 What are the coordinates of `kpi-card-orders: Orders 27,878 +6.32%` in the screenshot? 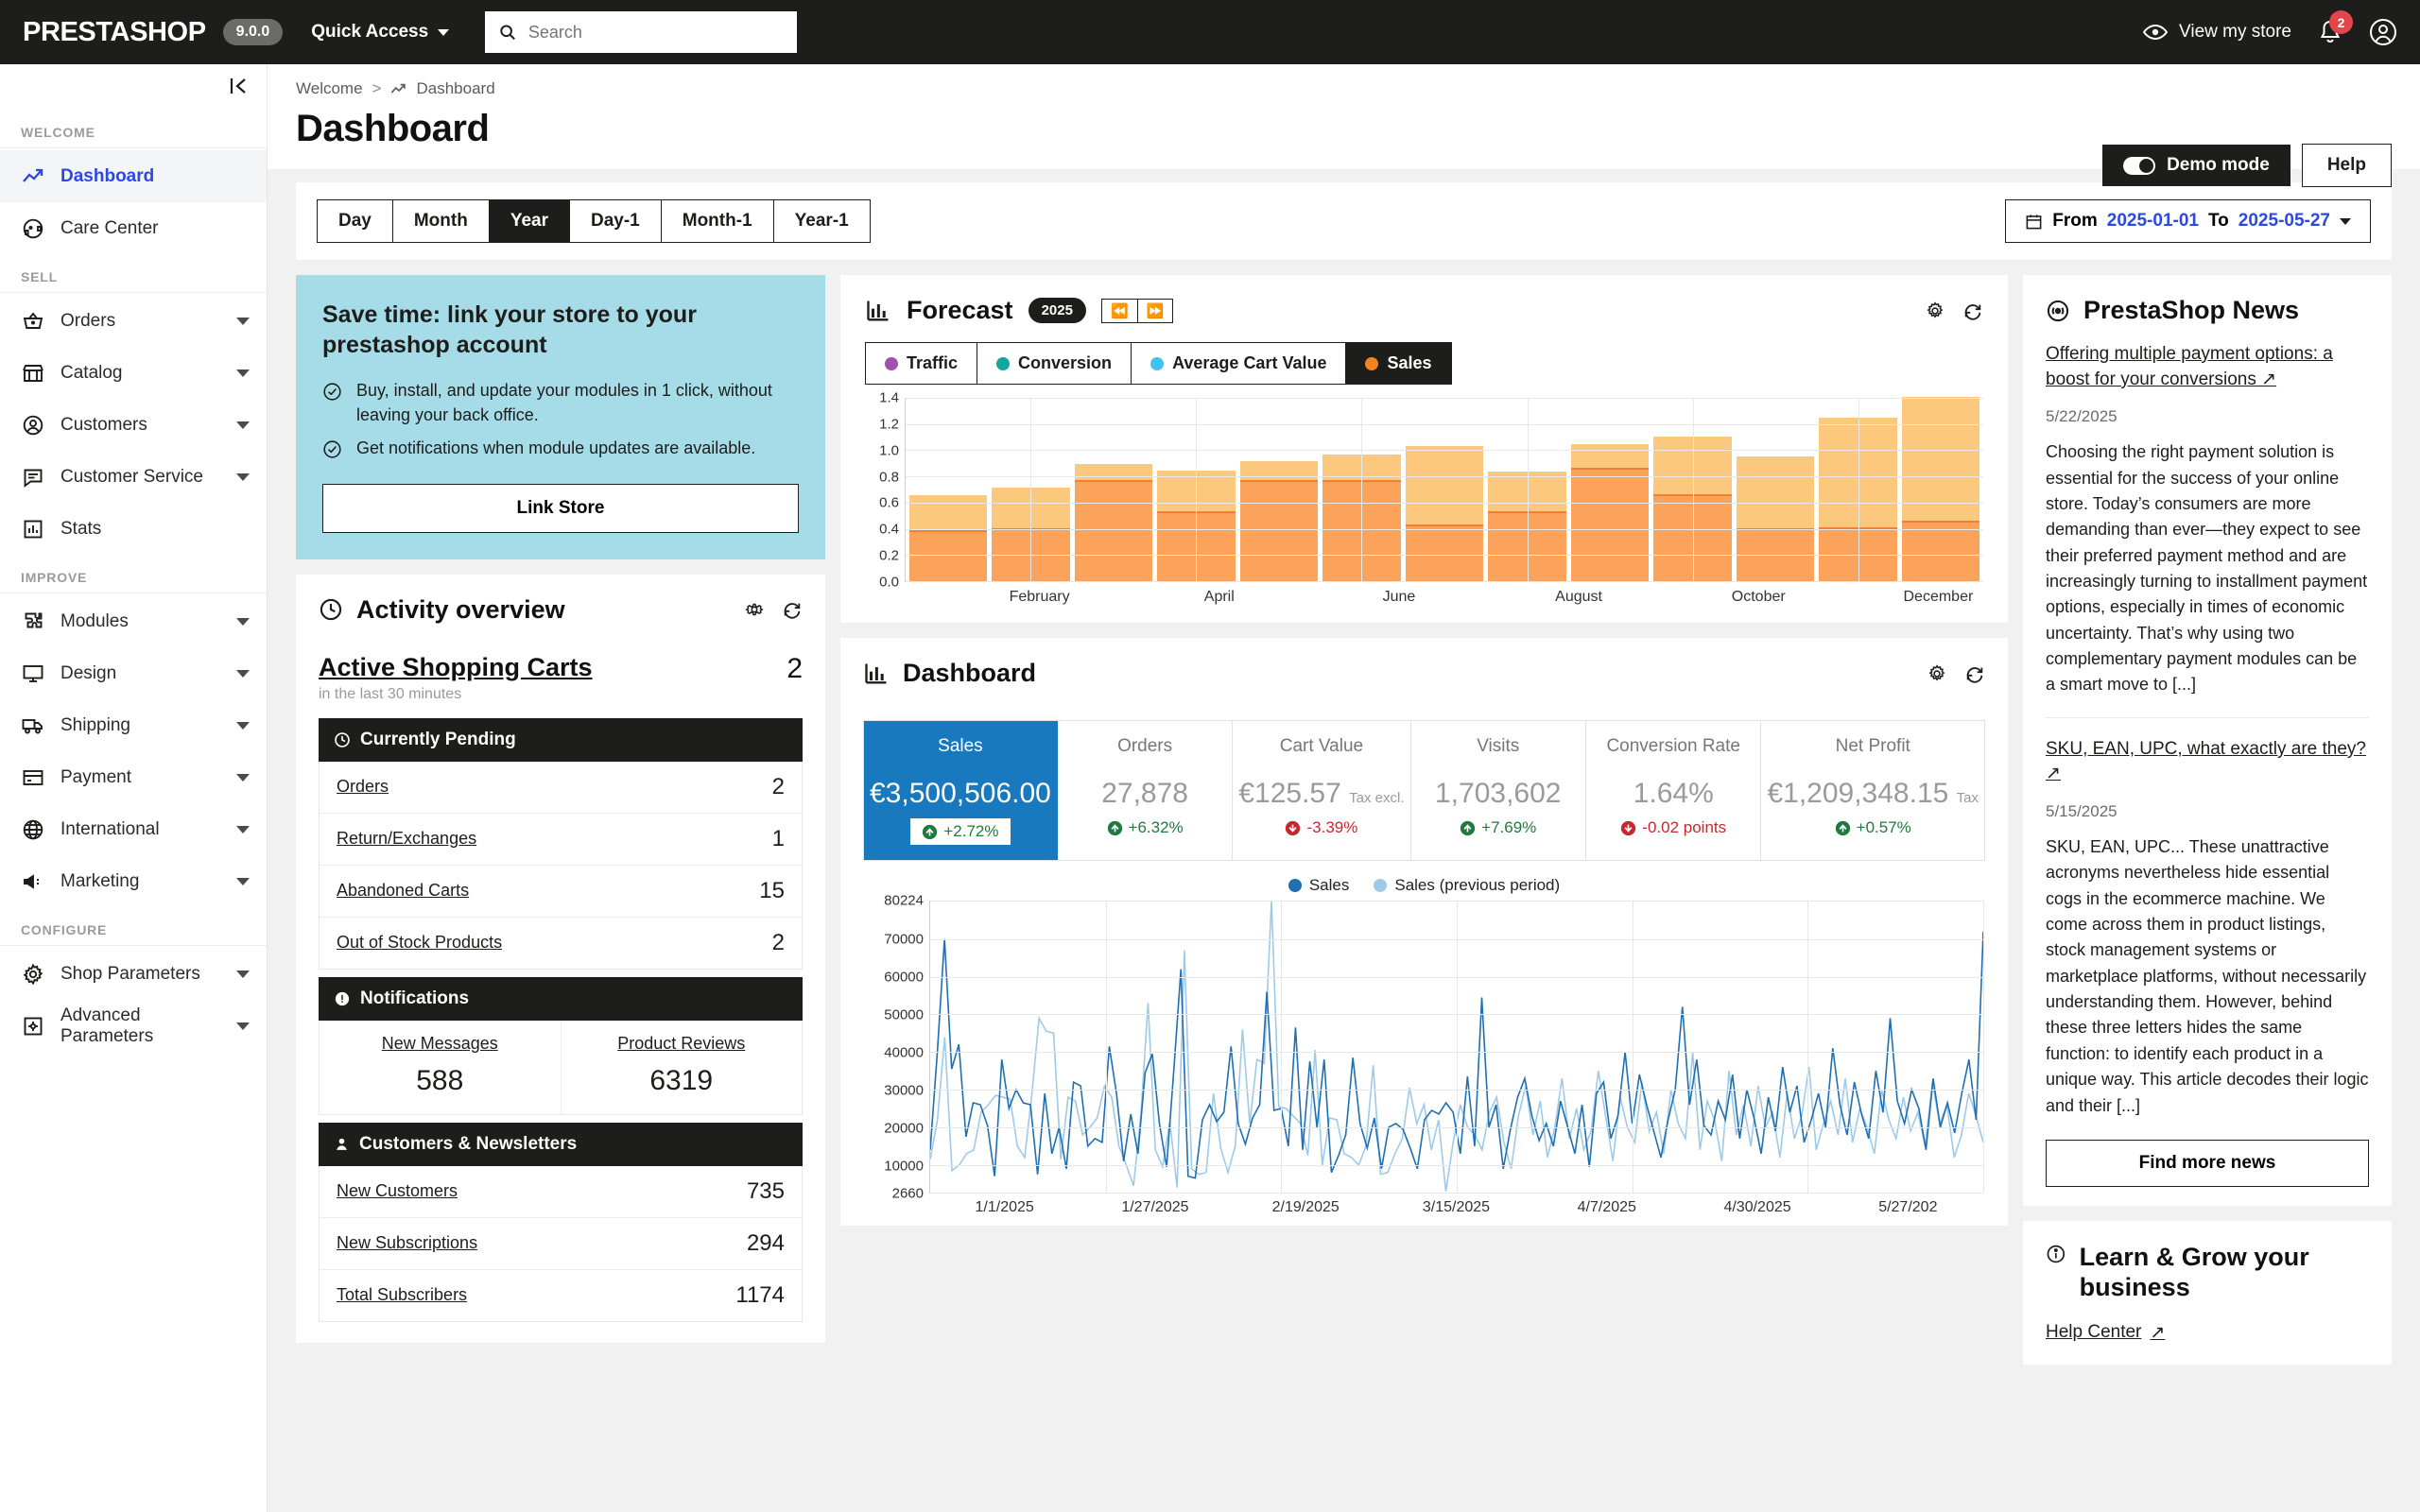 It's located at (1146, 790).